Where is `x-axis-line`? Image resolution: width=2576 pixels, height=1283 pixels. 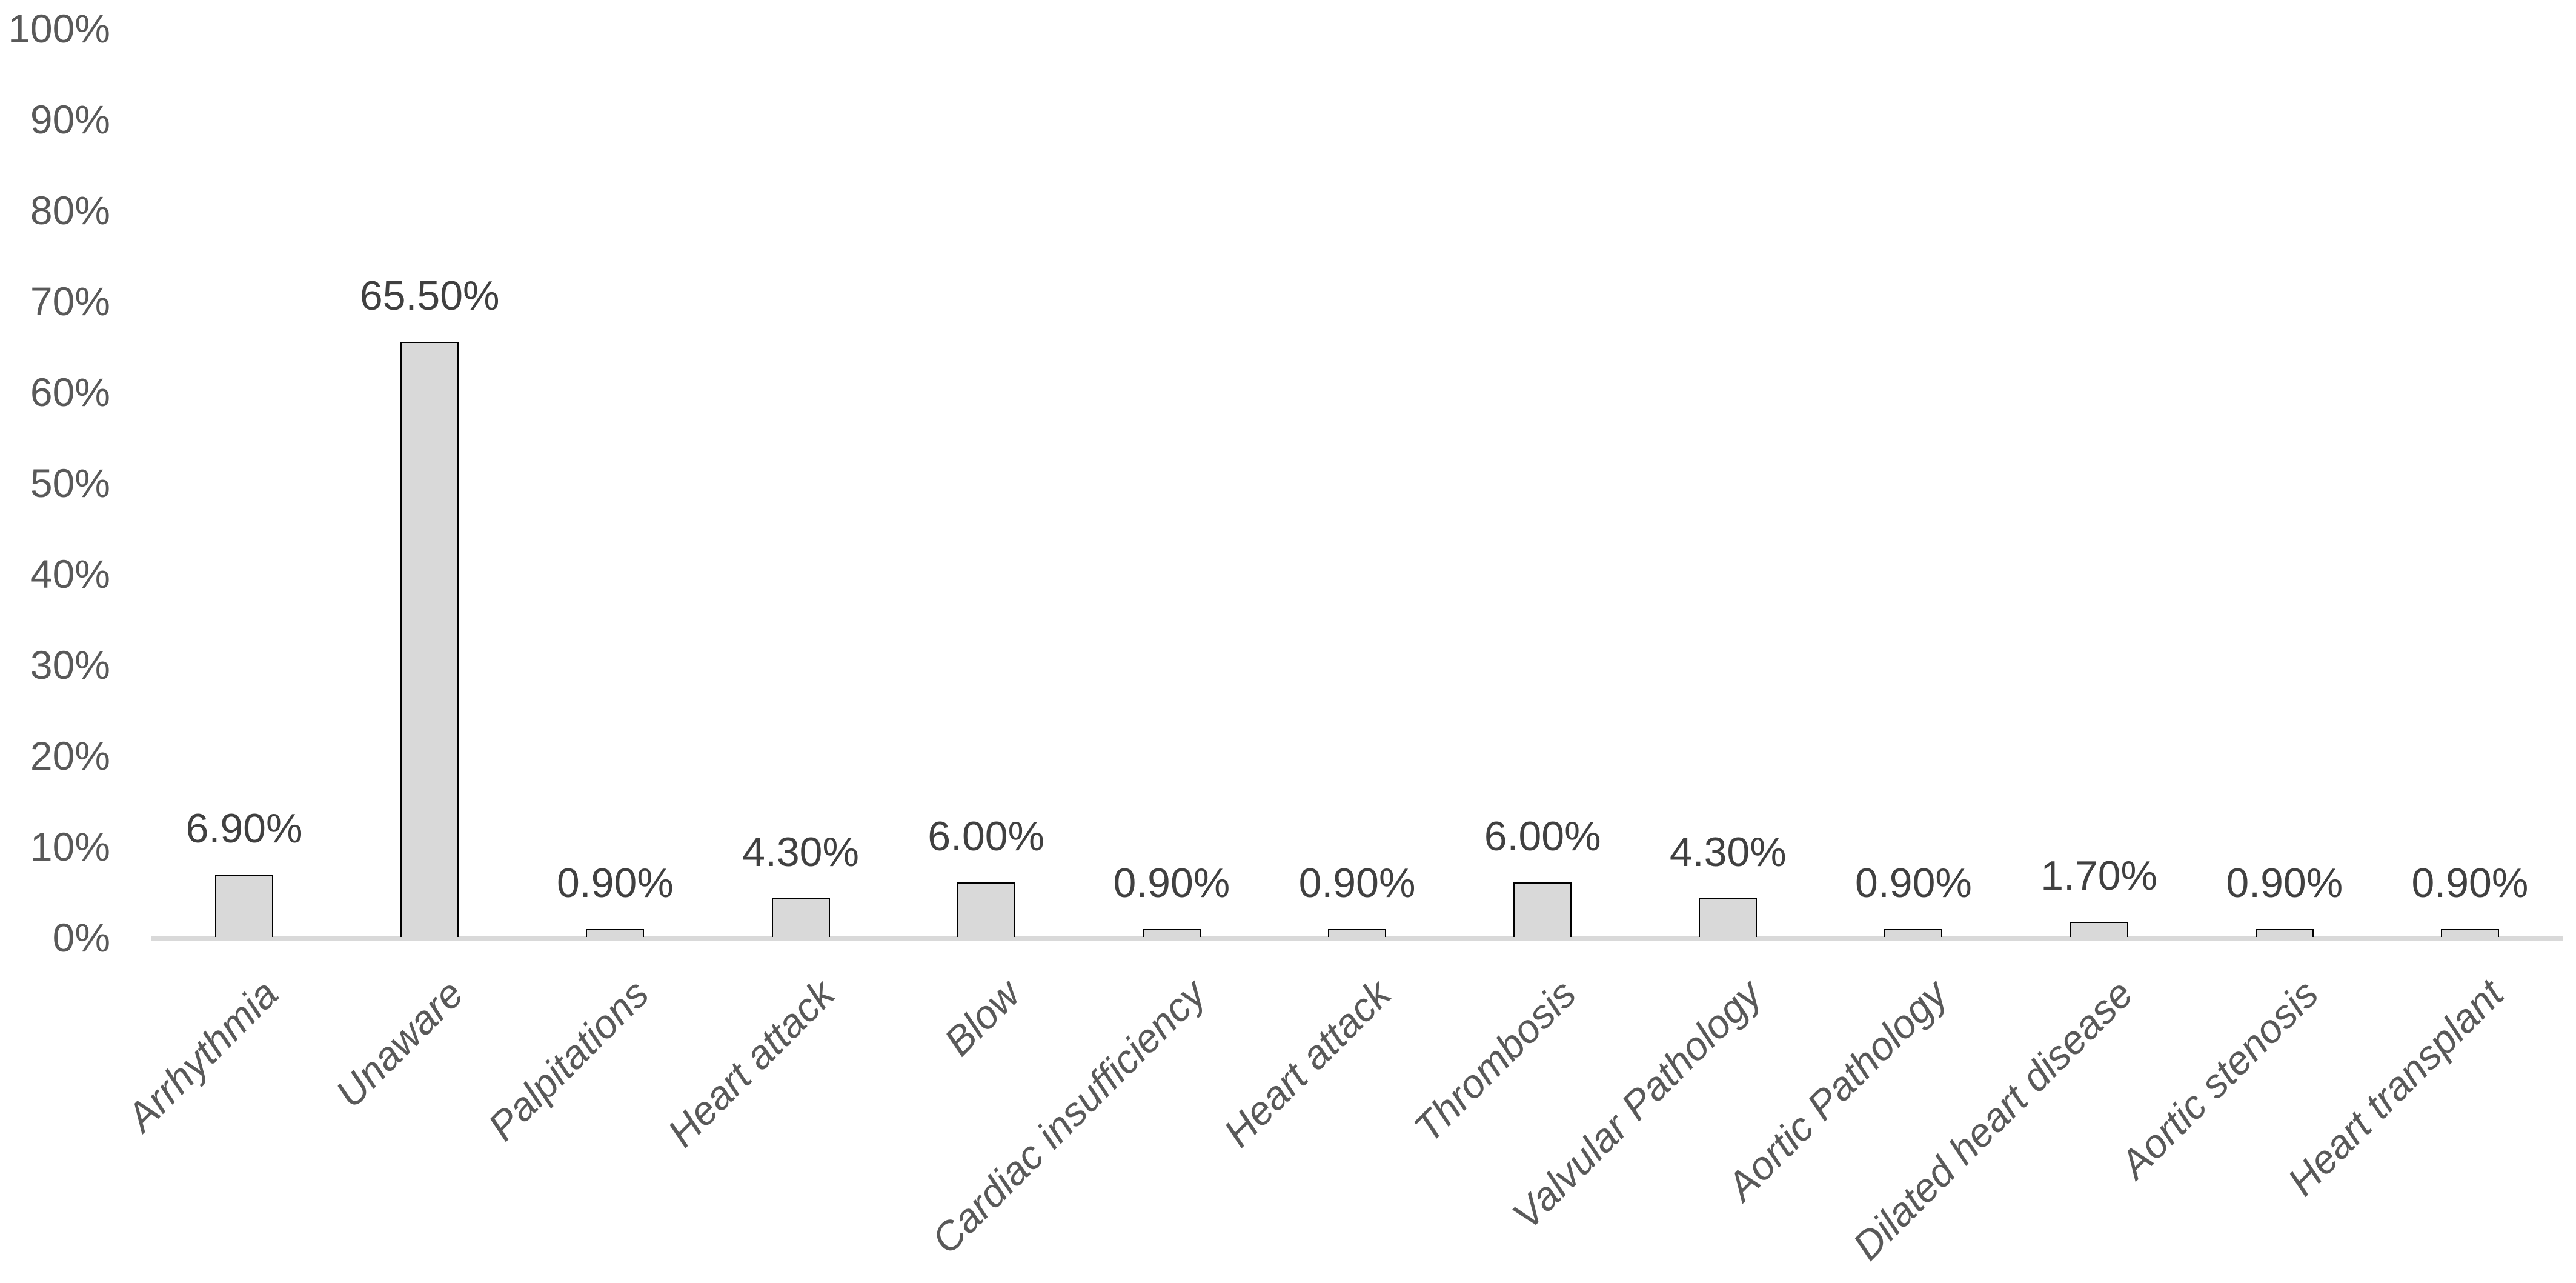 x-axis-line is located at coordinates (1357, 938).